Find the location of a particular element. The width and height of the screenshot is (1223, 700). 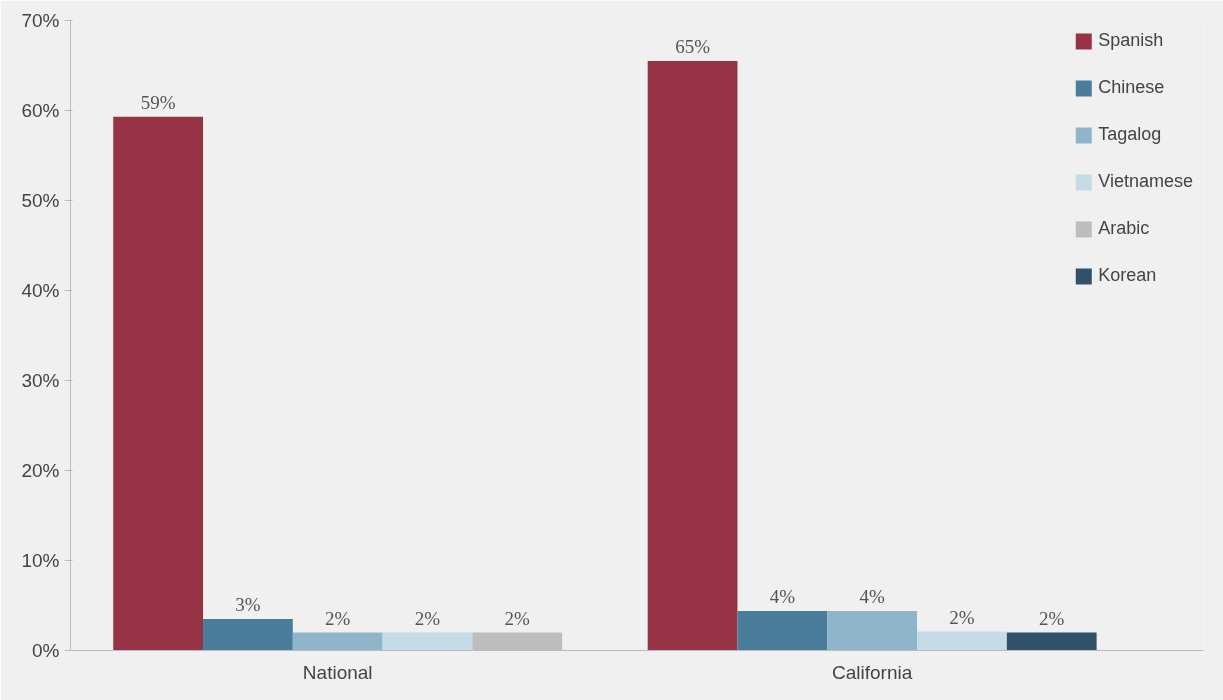

legend-label: Vietnamese is located at coordinates (1145, 181).